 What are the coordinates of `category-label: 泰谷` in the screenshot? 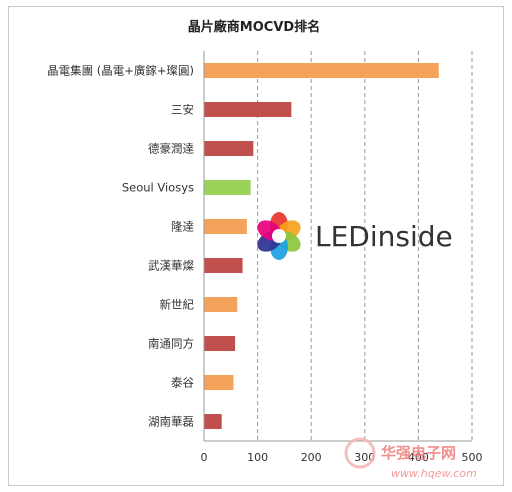 It's located at (182, 383).